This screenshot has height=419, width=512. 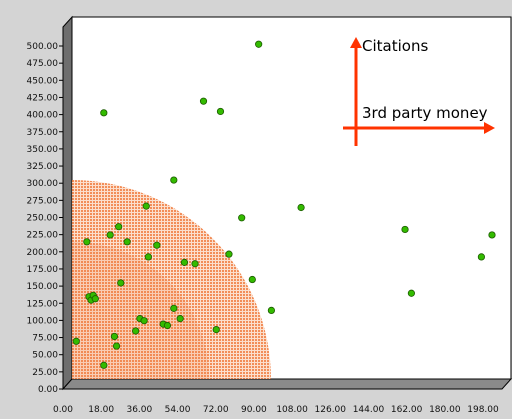 I want to click on y-tick-label: 475.00, so click(x=43, y=64).